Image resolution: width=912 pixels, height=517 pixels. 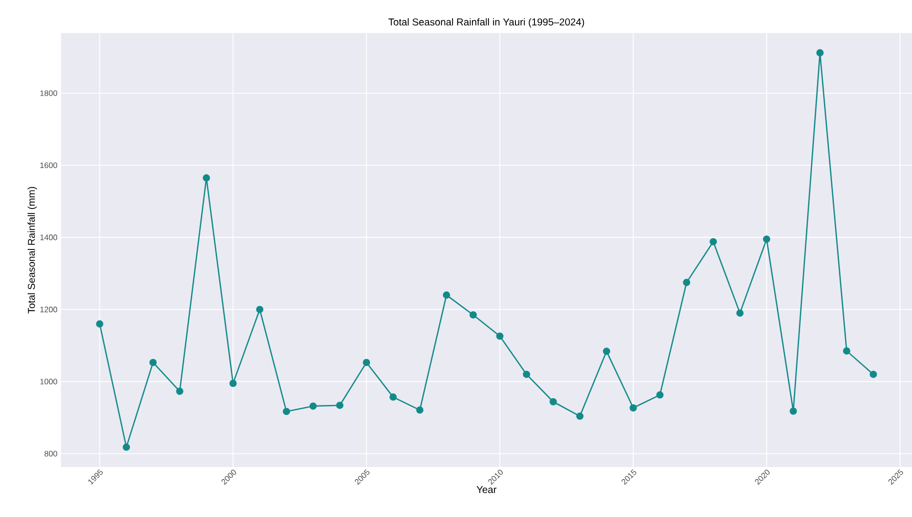 What do you see at coordinates (486, 490) in the screenshot?
I see `x-axis-title: Year` at bounding box center [486, 490].